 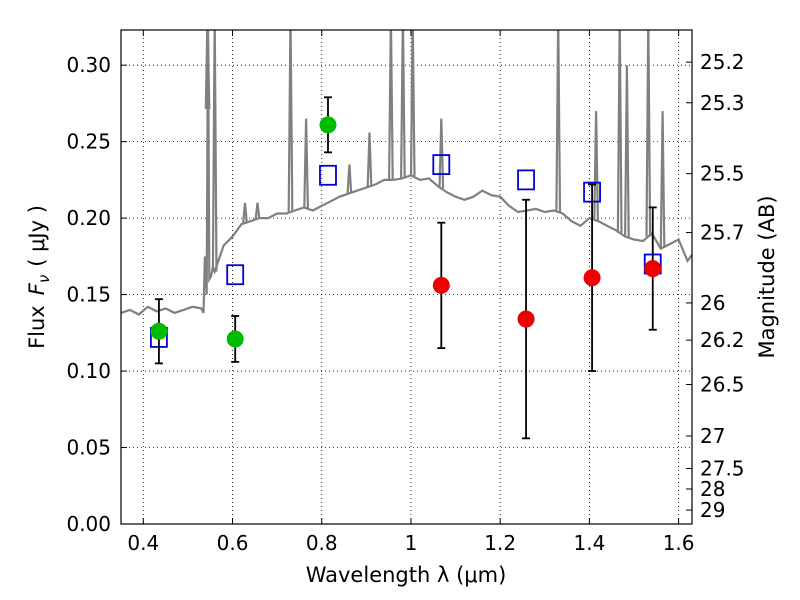 What do you see at coordinates (767, 276) in the screenshot?
I see `y2-axis-label: Magnitude (AB)` at bounding box center [767, 276].